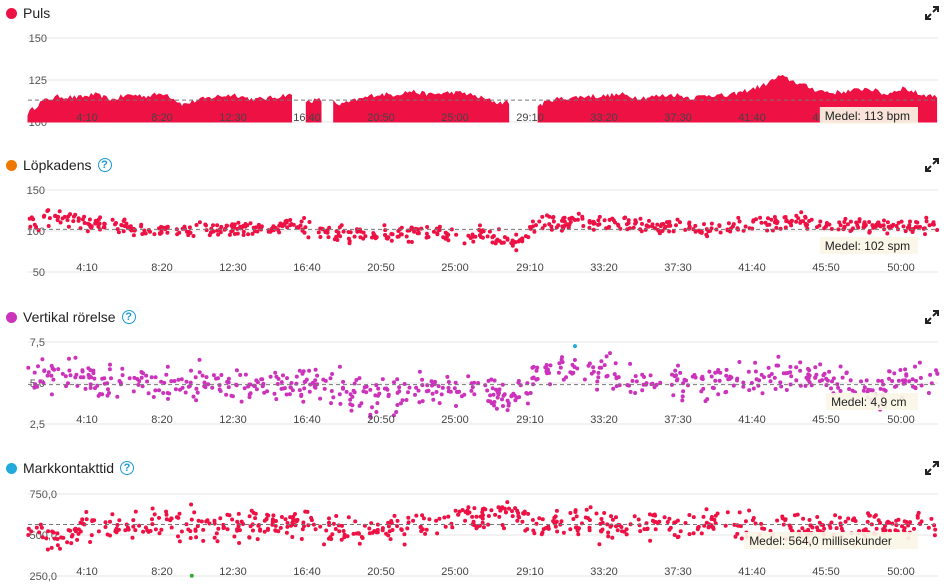 This screenshot has width=947, height=588. What do you see at coordinates (28, 13) in the screenshot?
I see `panel-title: Puls` at bounding box center [28, 13].